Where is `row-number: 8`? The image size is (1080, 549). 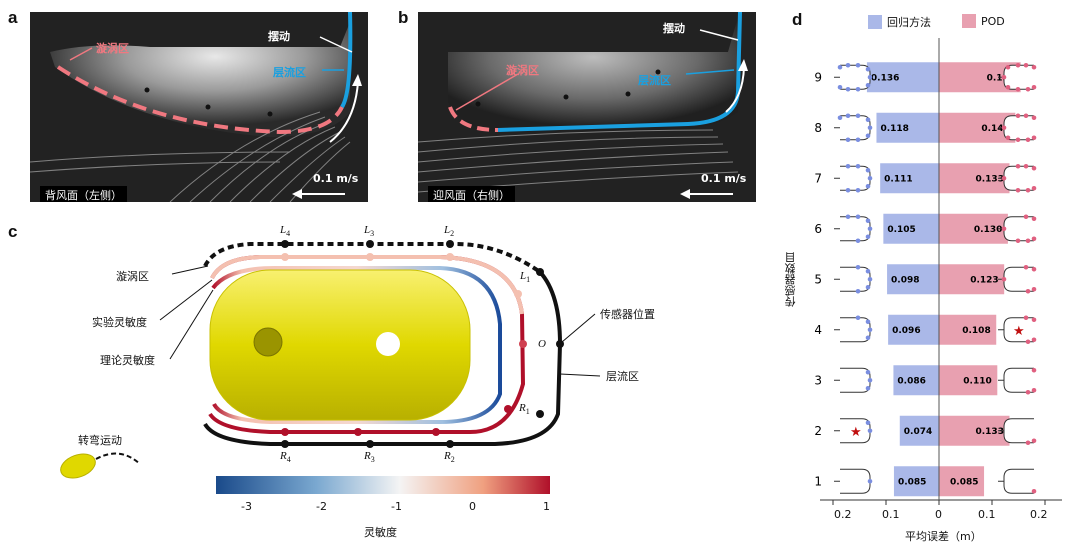 row-number: 8 is located at coordinates (818, 128).